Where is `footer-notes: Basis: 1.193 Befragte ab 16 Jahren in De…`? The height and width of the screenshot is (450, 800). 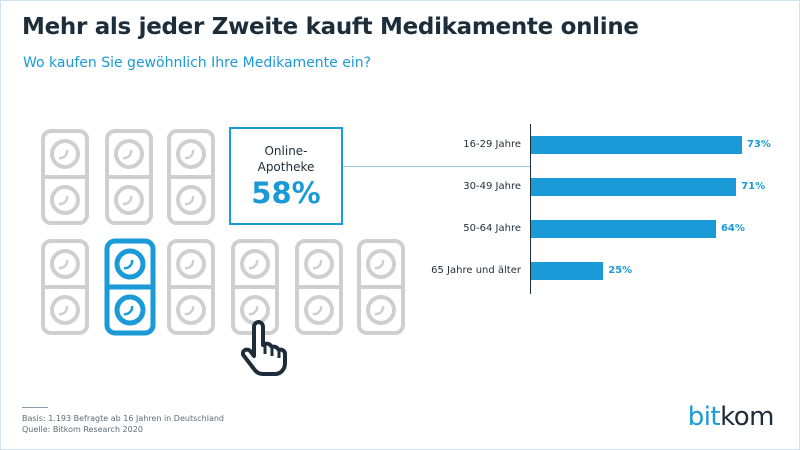 footer-notes: Basis: 1.193 Befragte ab 16 Jahren in De… is located at coordinates (123, 424).